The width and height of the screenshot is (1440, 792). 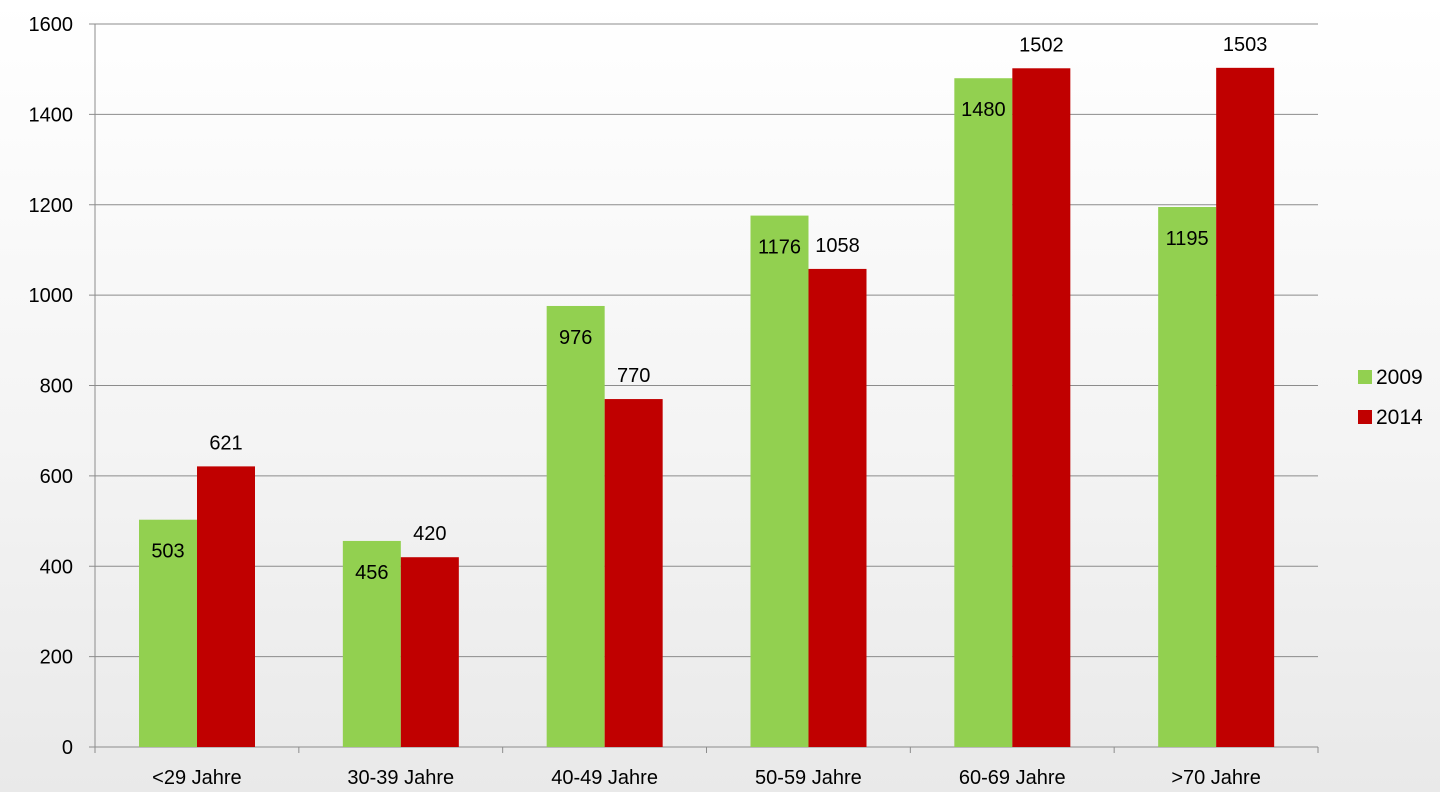 What do you see at coordinates (1012, 778) in the screenshot?
I see `x-tick-label: 60-69 Jahre` at bounding box center [1012, 778].